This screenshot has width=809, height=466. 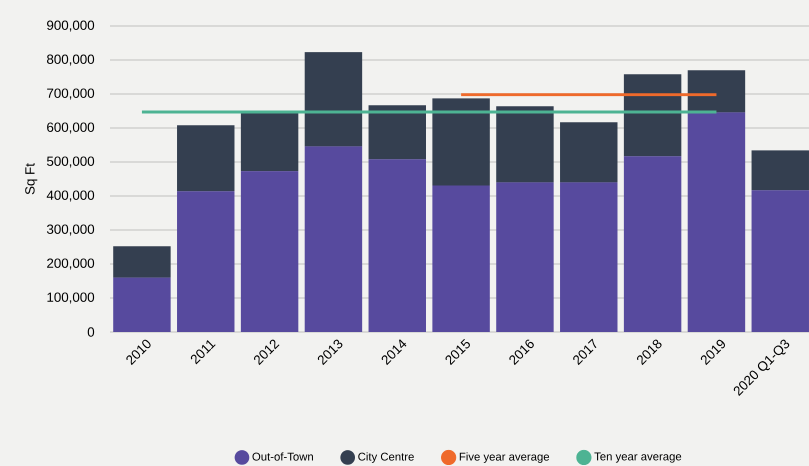 What do you see at coordinates (70, 298) in the screenshot?
I see `y-tick-label: 100,000` at bounding box center [70, 298].